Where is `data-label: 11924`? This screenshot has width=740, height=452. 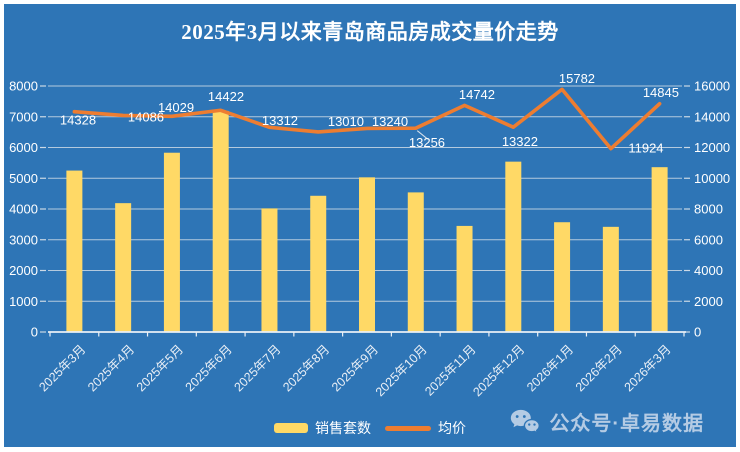
data-label: 11924 is located at coordinates (645, 147).